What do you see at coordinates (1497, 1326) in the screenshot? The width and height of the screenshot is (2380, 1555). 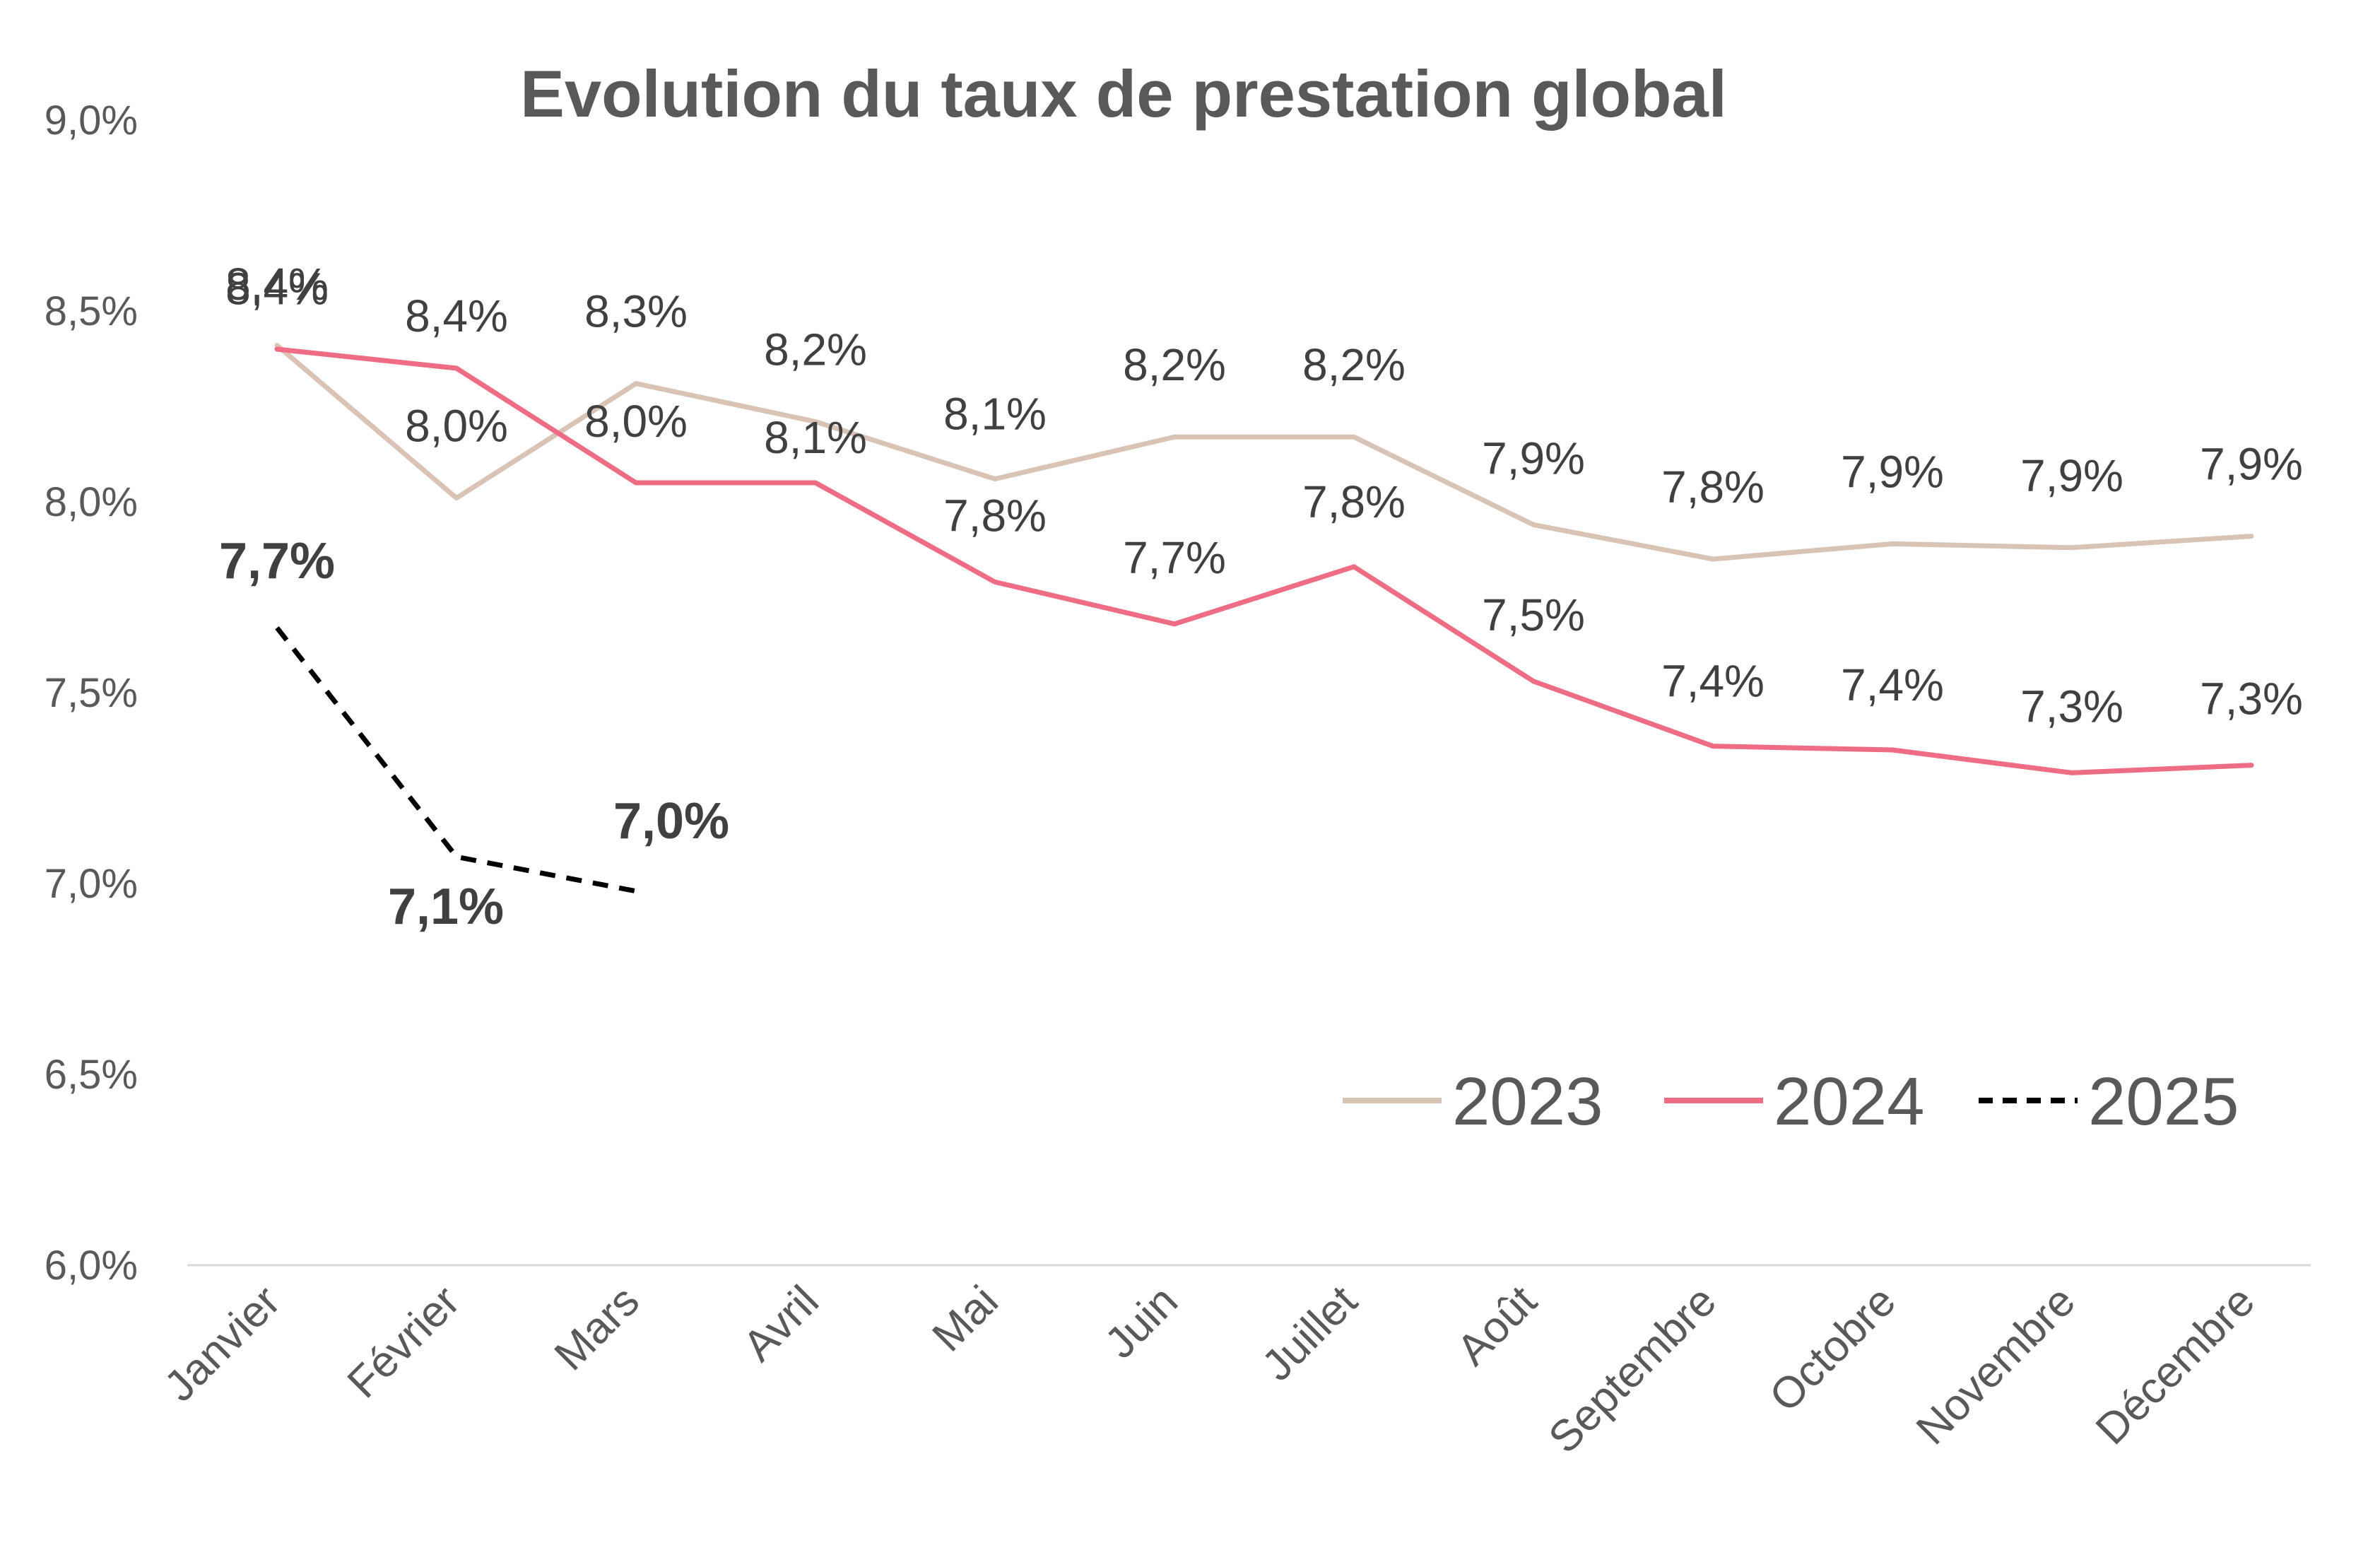 I see `x-tick-label: Août` at bounding box center [1497, 1326].